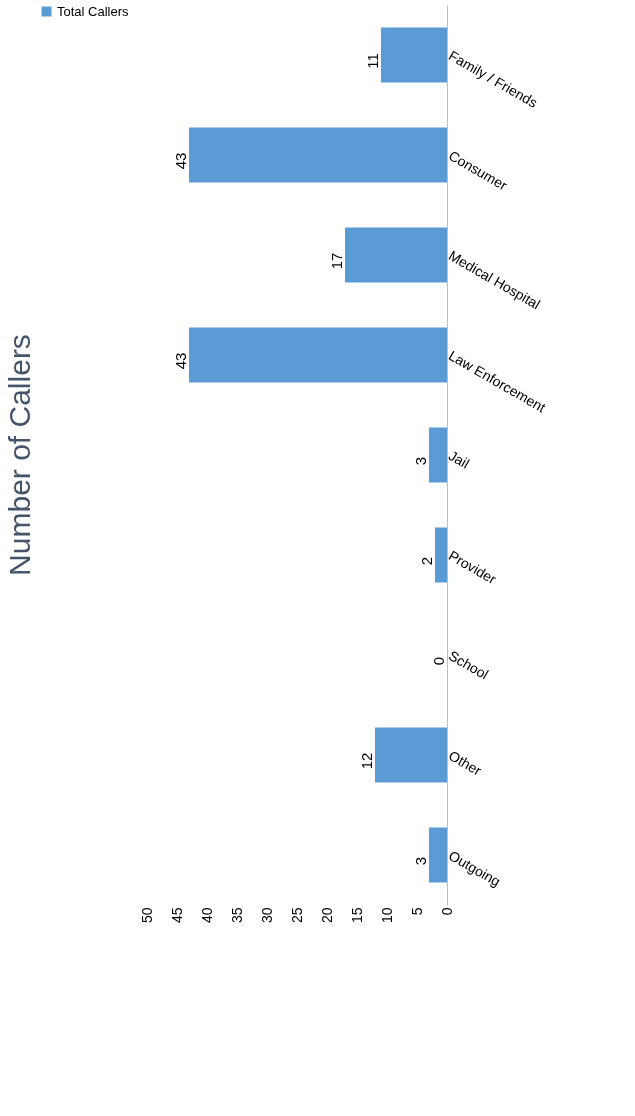 Image resolution: width=635 pixels, height=1116 pixels. Describe the element at coordinates (236, 915) in the screenshot. I see `x-tick-label: 35` at that location.